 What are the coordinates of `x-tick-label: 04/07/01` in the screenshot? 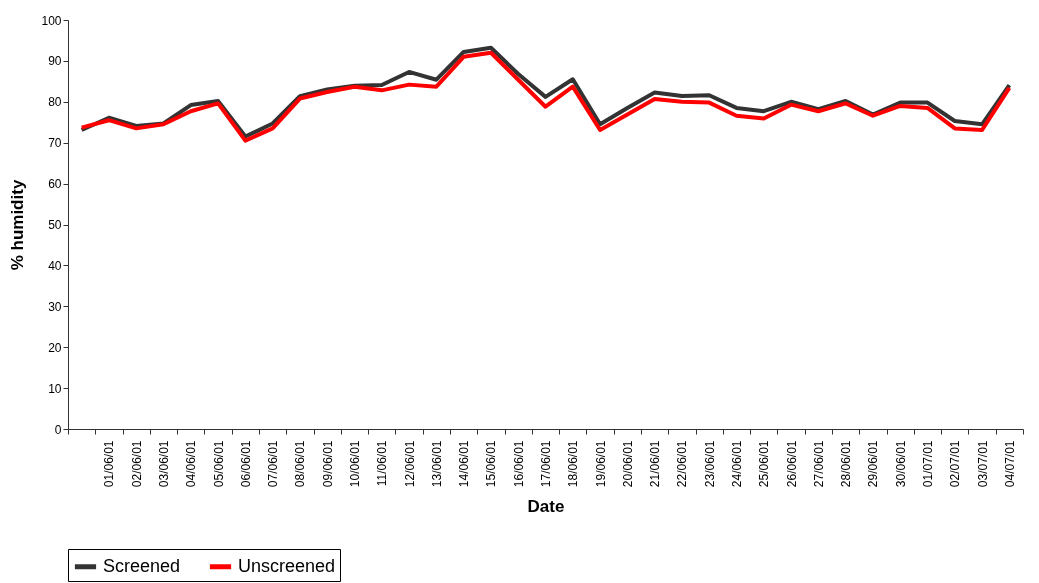 It's located at (1009, 464).